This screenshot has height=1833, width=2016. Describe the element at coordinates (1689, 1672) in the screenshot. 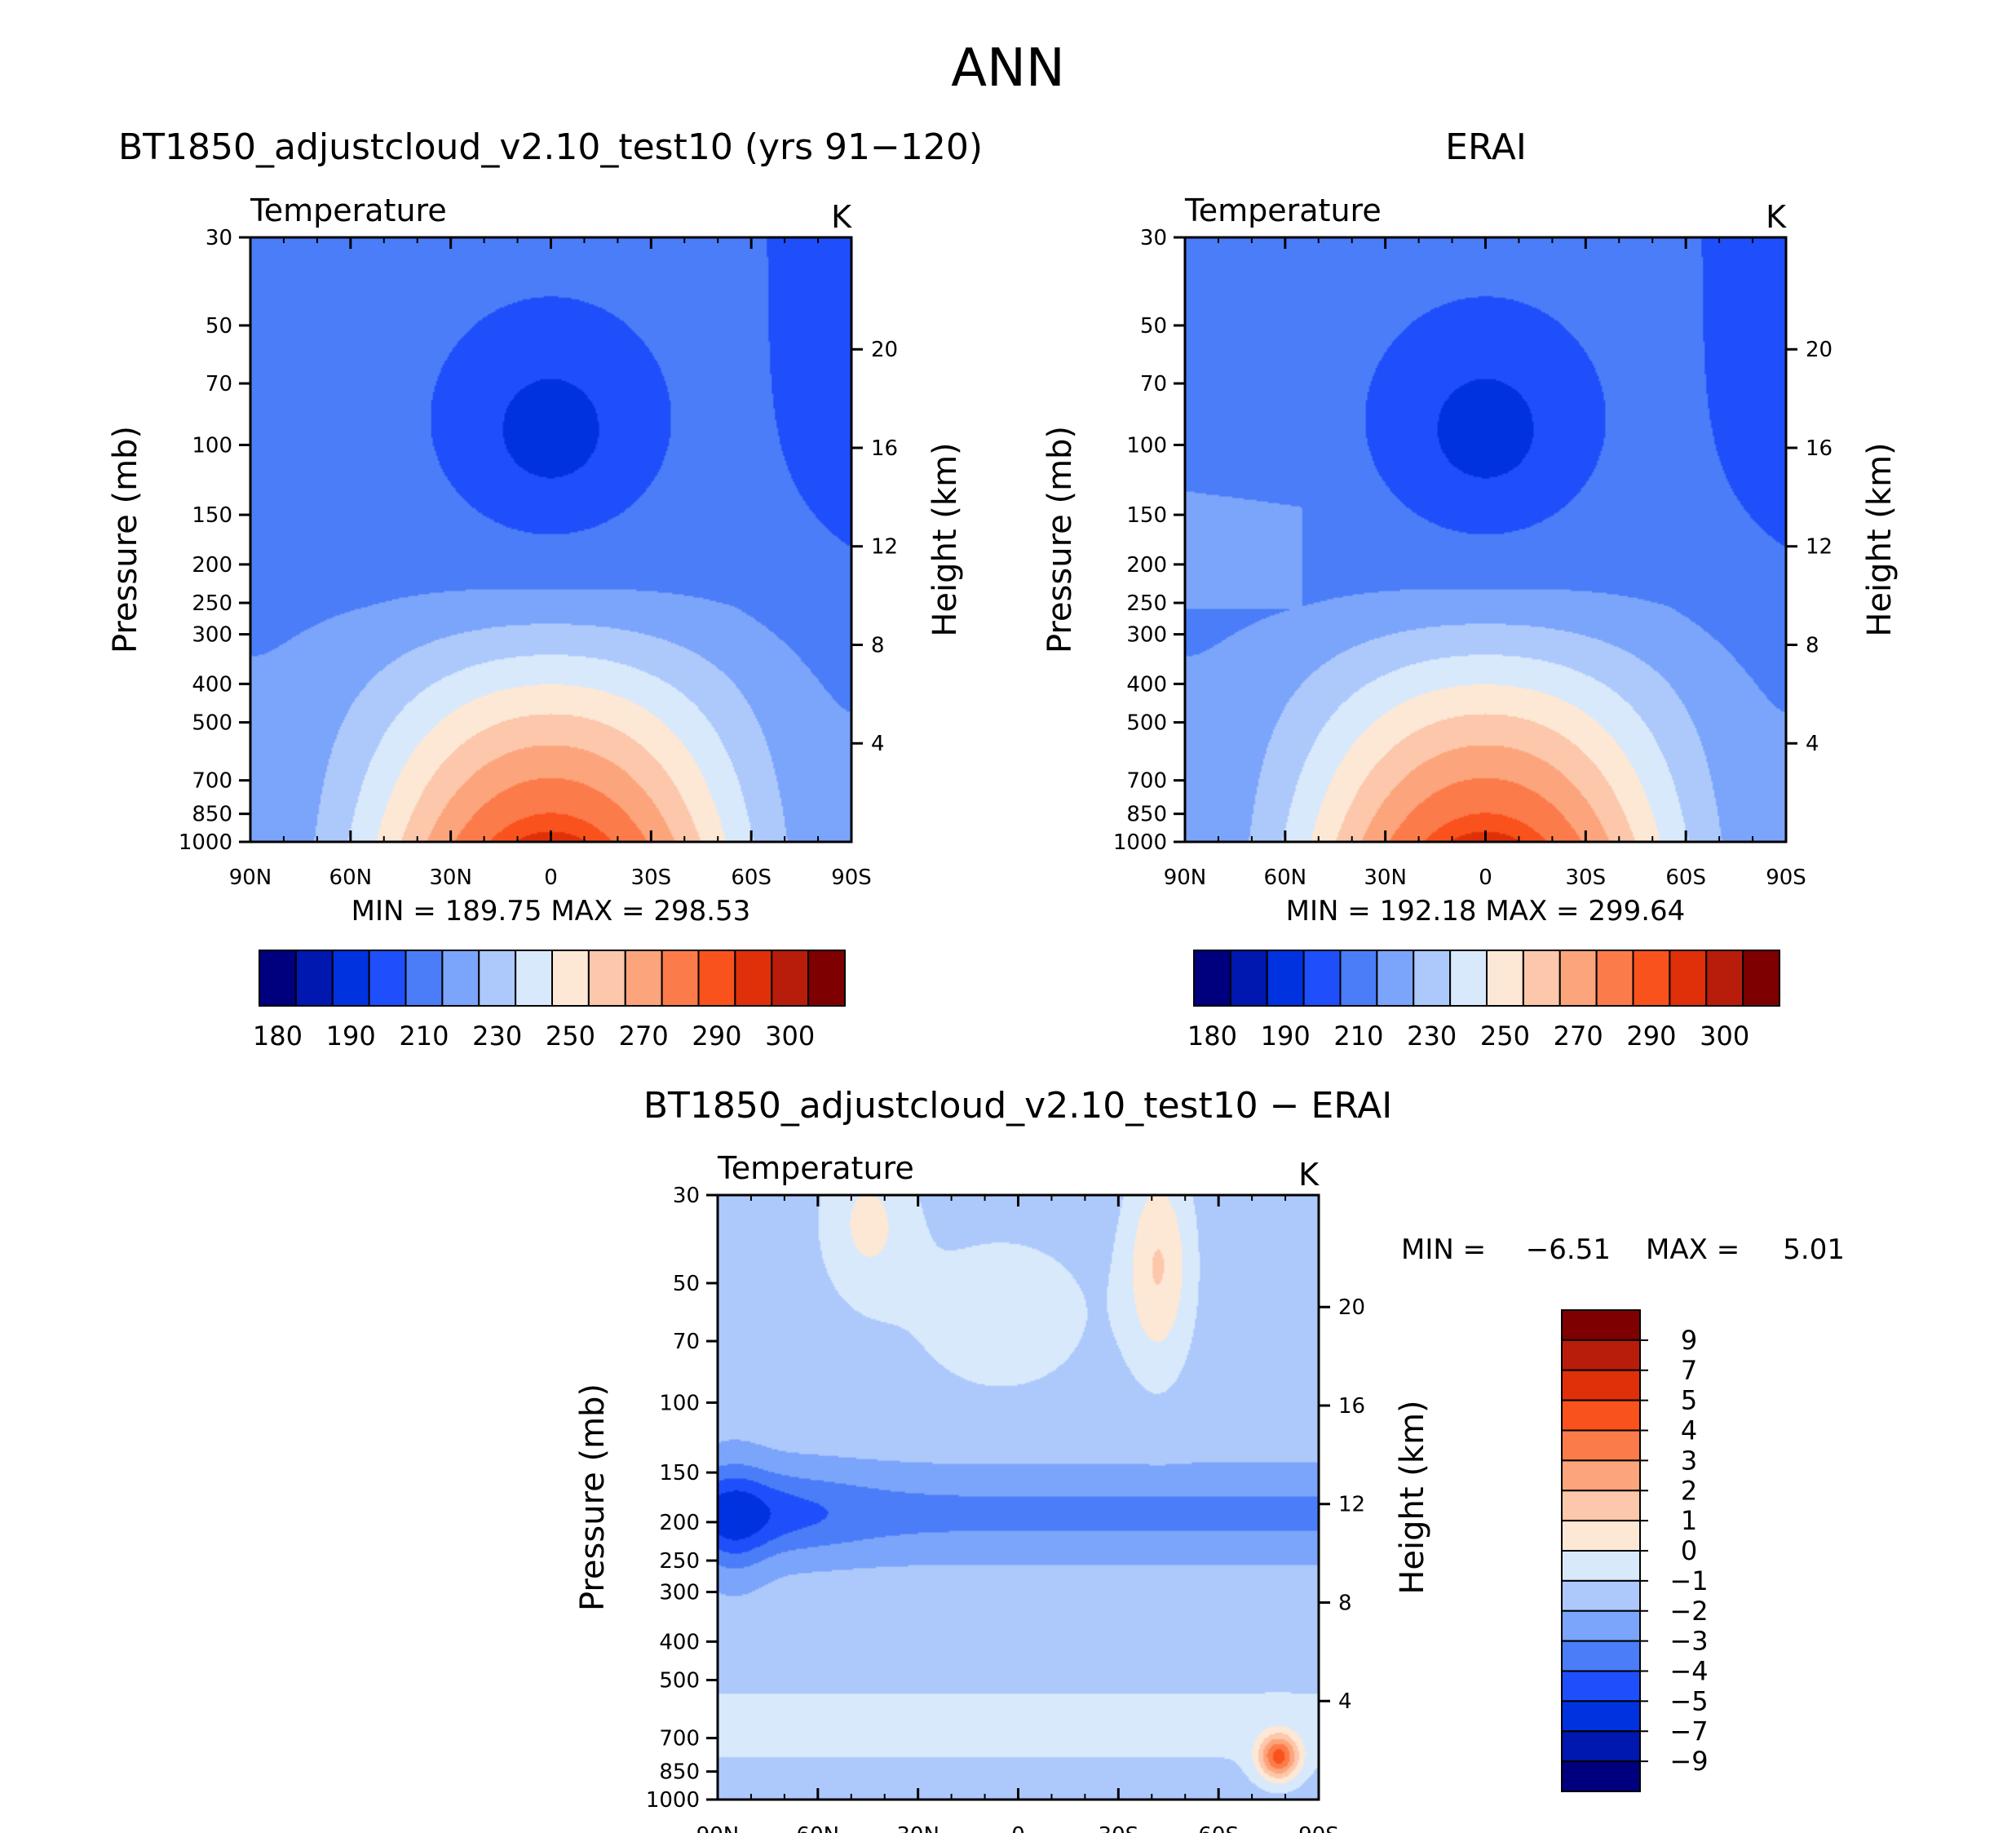

I see `colorbar-label: −4` at that location.